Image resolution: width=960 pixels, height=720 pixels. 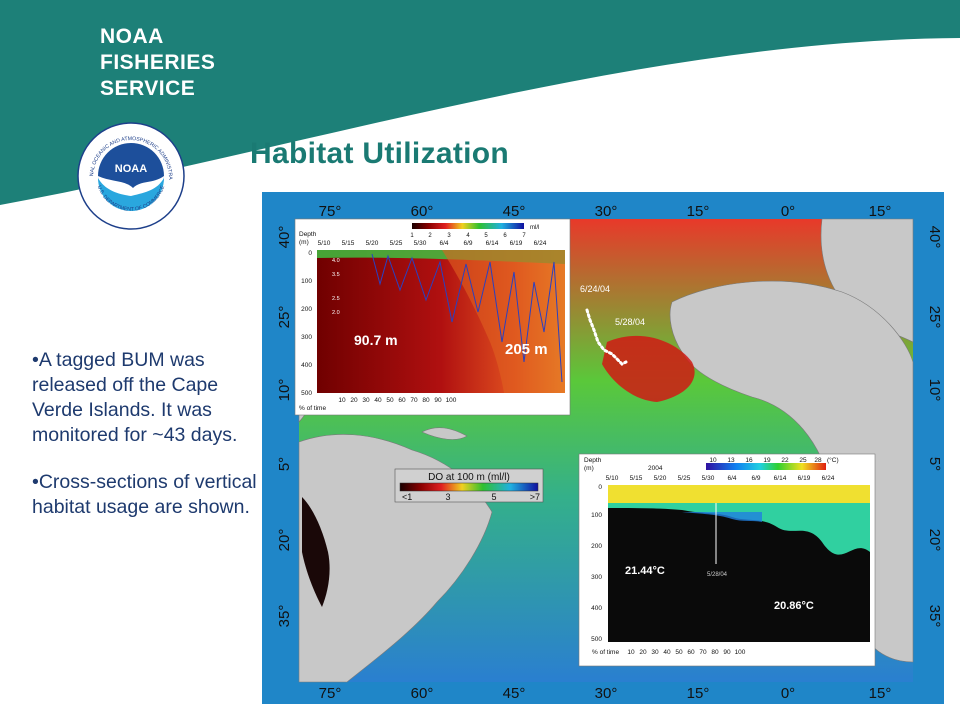 I want to click on svg-text: 200, so click(x=596, y=546).